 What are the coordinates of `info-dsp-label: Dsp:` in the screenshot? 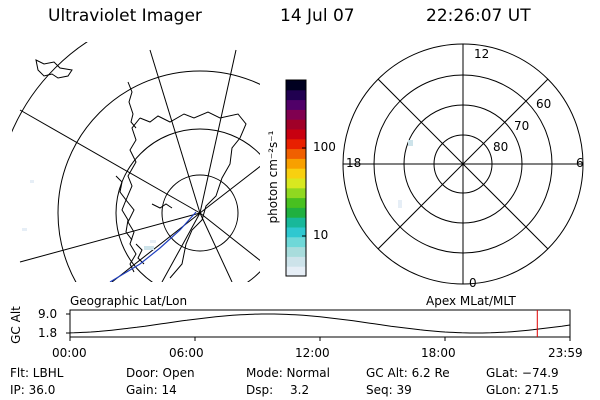 It's located at (260, 390).